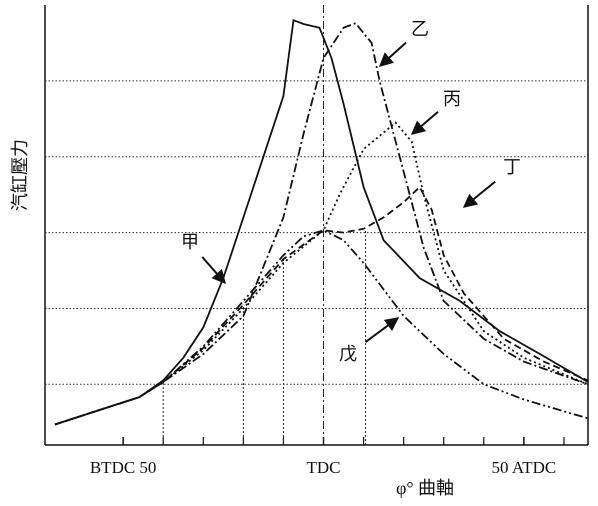 The width and height of the screenshot is (598, 506). I want to click on y-axis-label: 汽缸壓力, so click(19, 175).